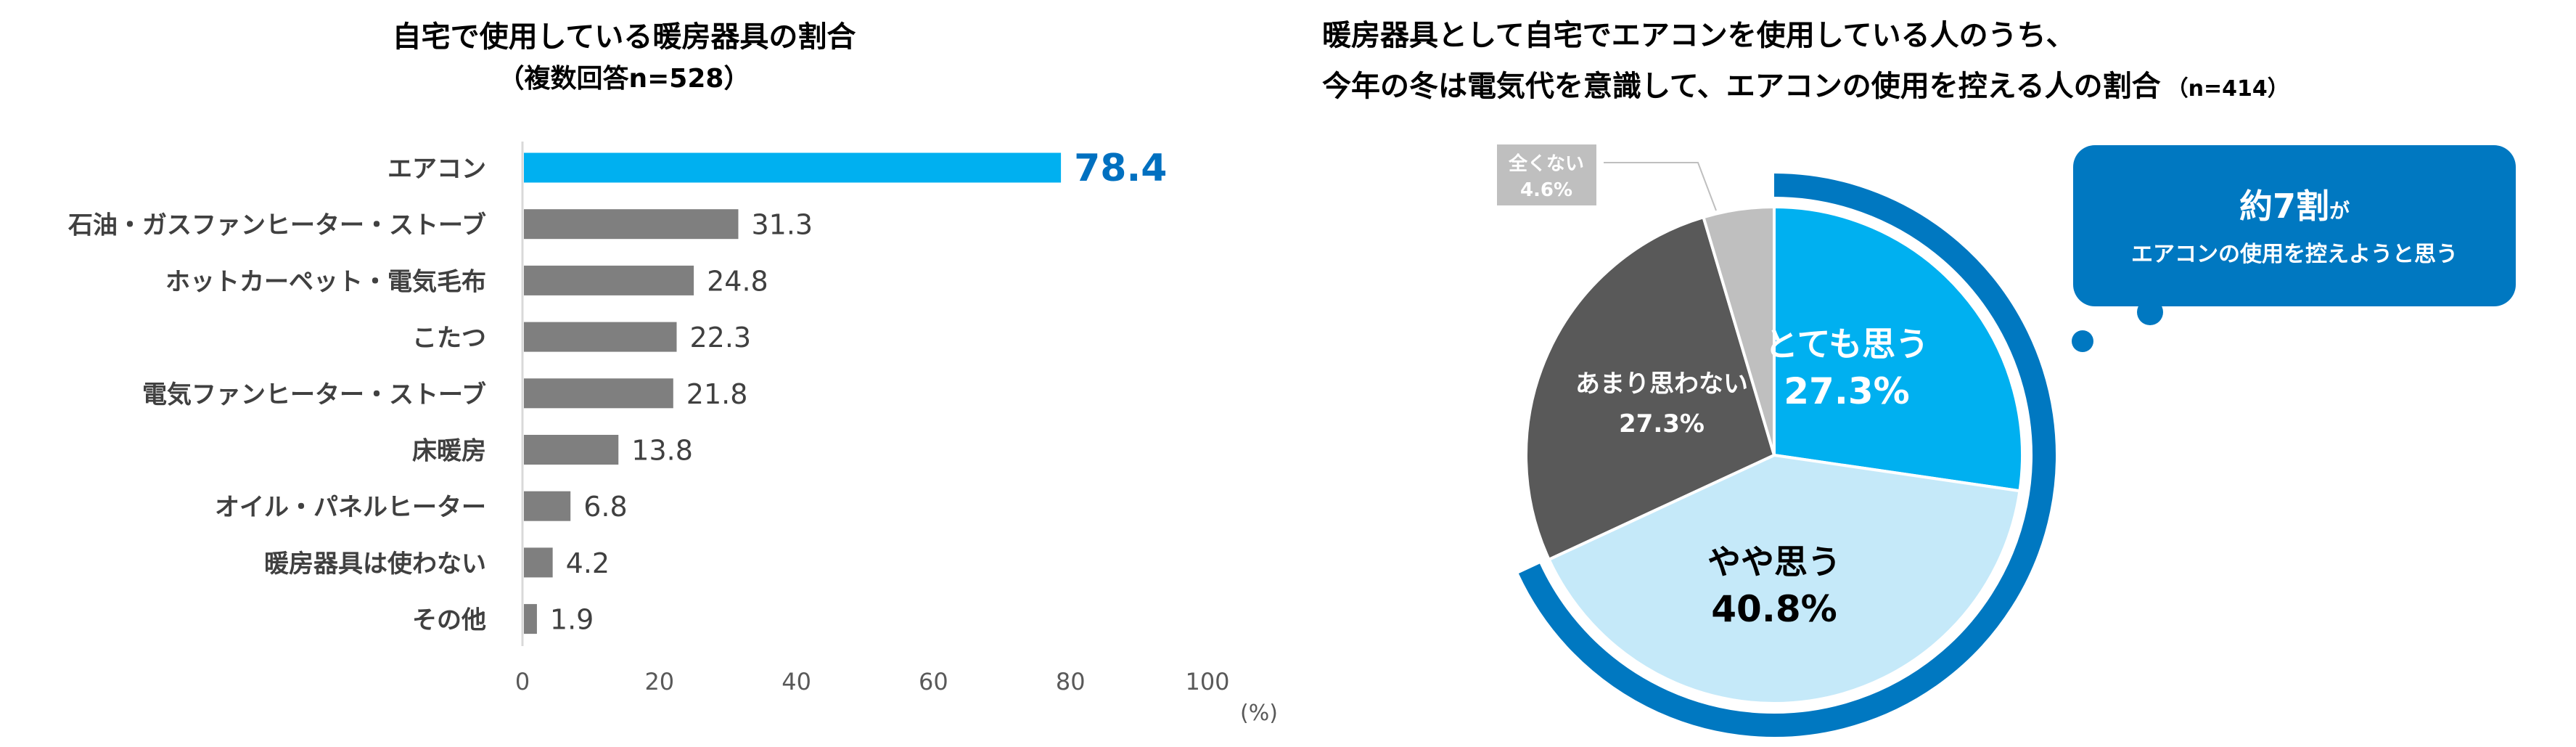  I want to click on slice-category-label: あまり思わない, so click(1661, 384).